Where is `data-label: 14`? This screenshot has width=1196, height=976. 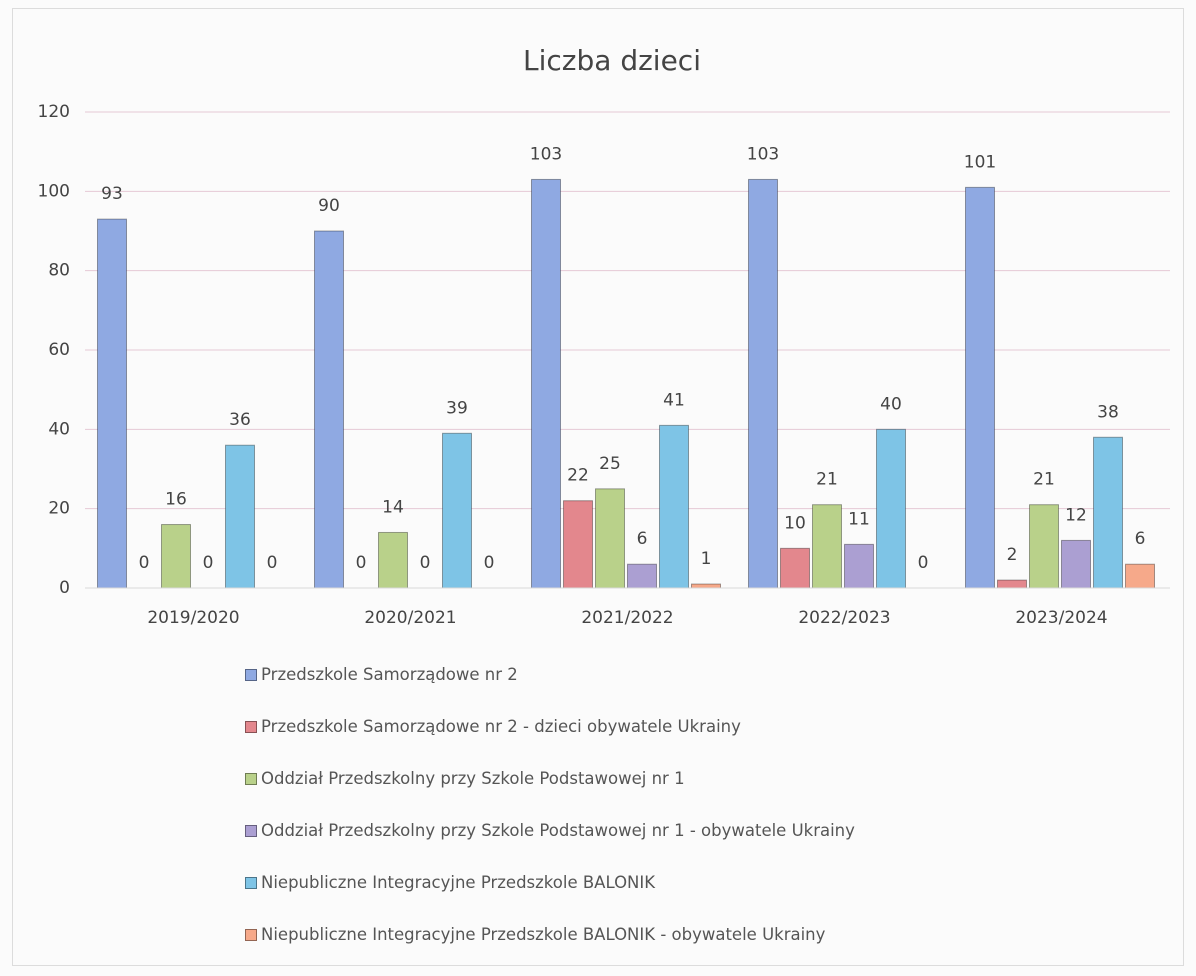 data-label: 14 is located at coordinates (393, 507).